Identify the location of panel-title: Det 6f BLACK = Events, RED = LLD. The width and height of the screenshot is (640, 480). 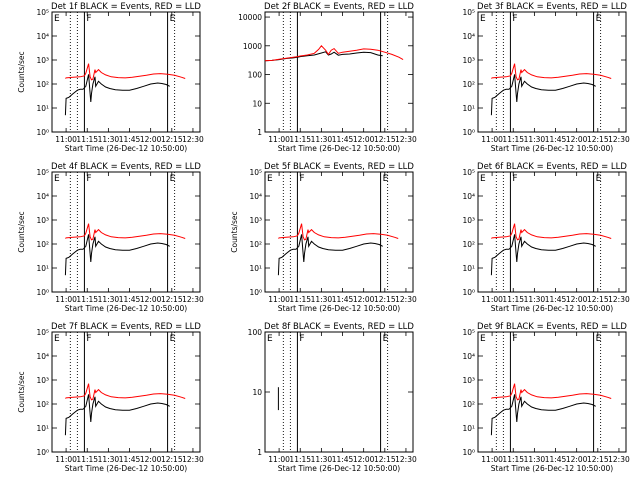
(552, 167).